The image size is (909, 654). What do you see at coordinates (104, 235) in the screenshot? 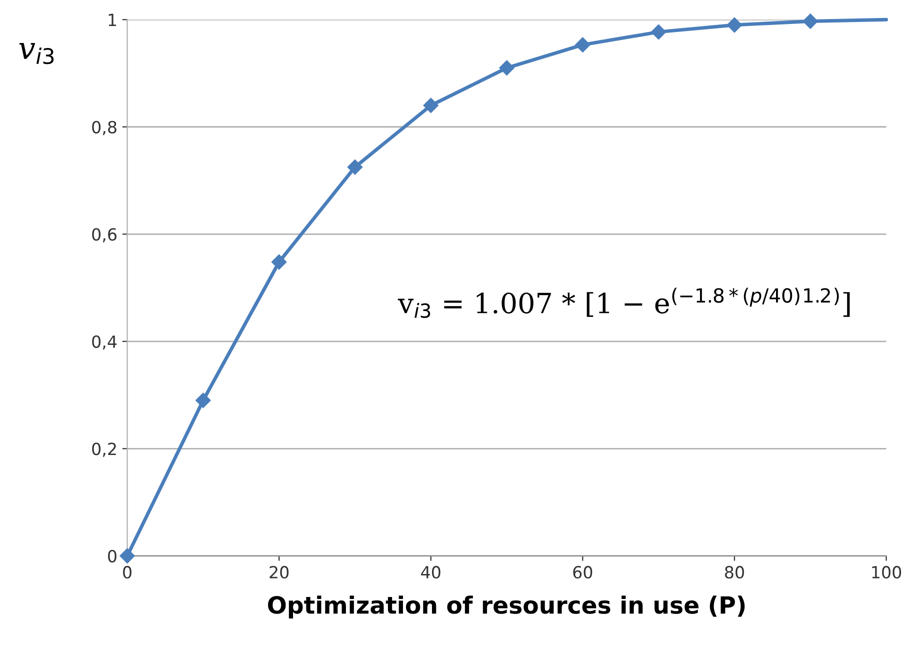
I see `y-tick-label: 0,6` at bounding box center [104, 235].